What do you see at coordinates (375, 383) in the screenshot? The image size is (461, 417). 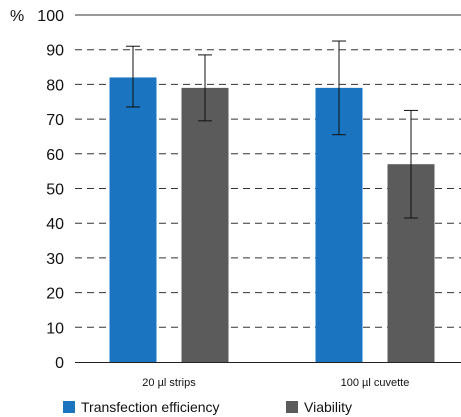 I see `category-label: 100 µl cuvette` at bounding box center [375, 383].